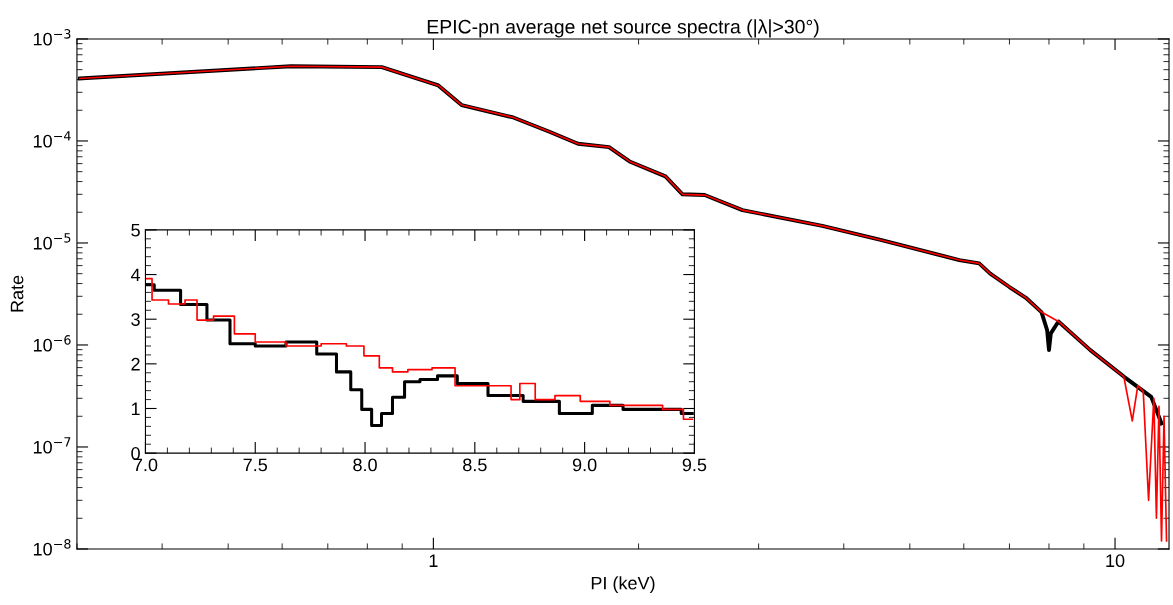 This screenshot has width=1173, height=605. I want to click on y-tick-label: 3, so click(135, 319).